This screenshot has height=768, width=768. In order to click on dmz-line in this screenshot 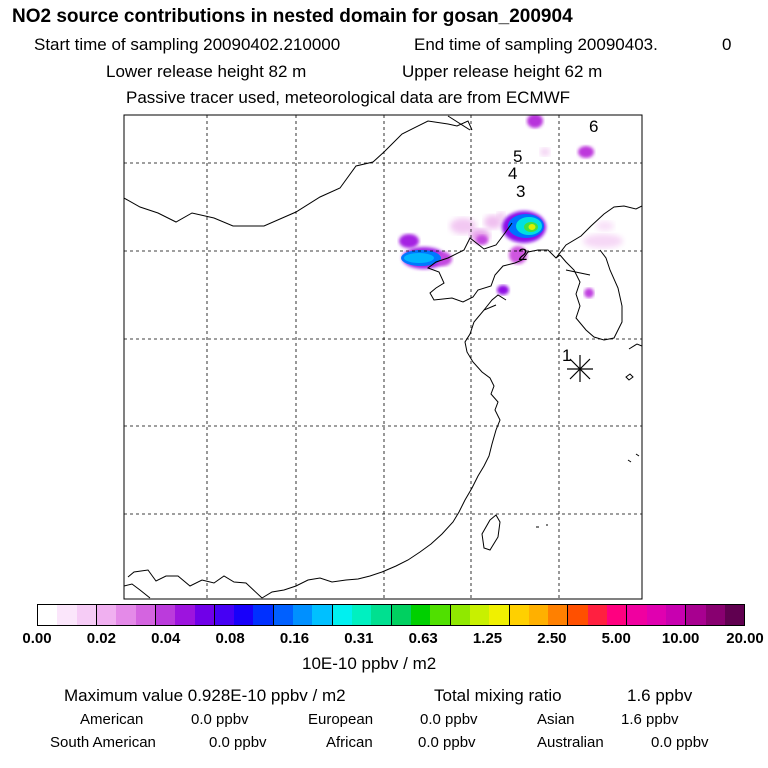, I will do `click(578, 272)`.